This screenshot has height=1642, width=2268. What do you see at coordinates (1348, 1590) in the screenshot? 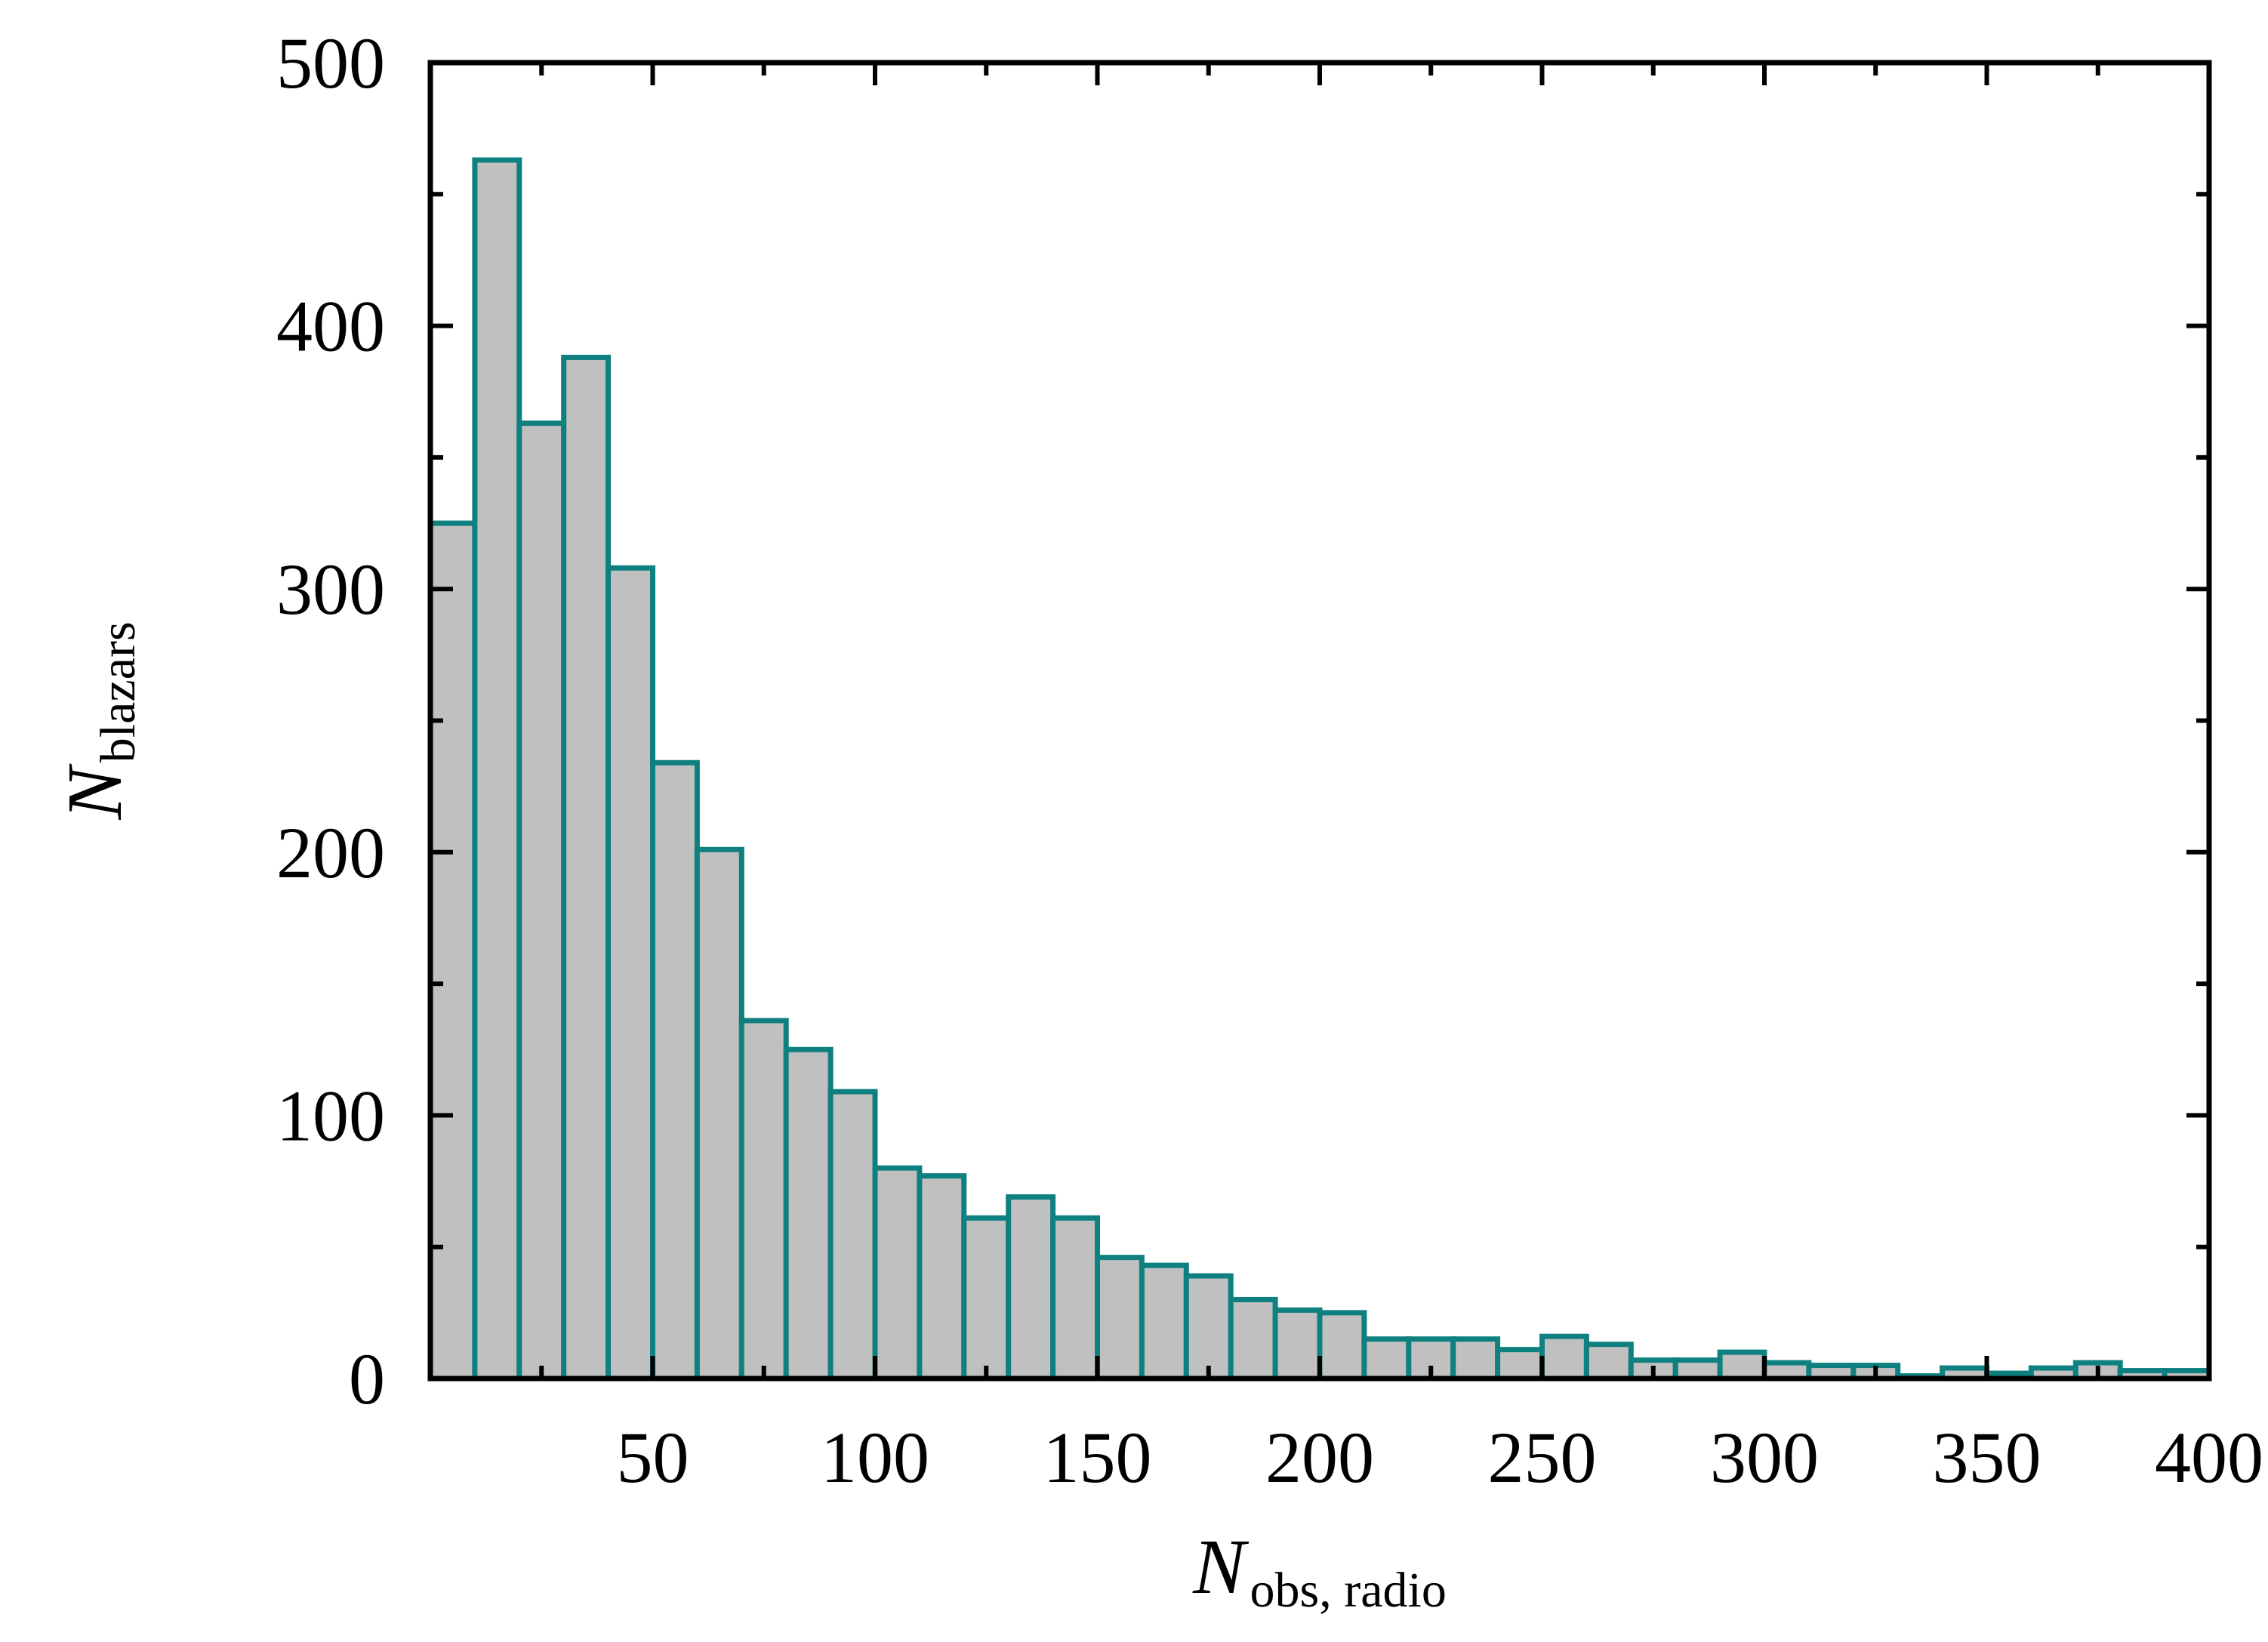
I see `x-axis-label-sub: obs, radio` at bounding box center [1348, 1590].